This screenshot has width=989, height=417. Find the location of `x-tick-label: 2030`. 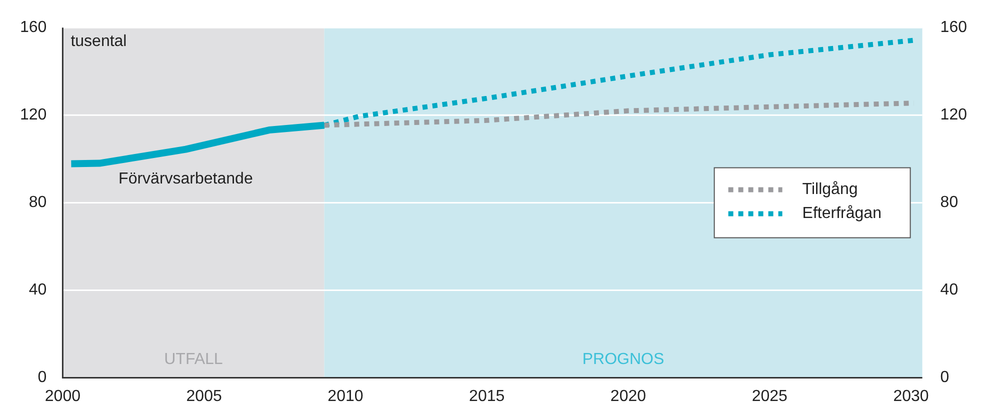

x-tick-label: 2030 is located at coordinates (911, 396).